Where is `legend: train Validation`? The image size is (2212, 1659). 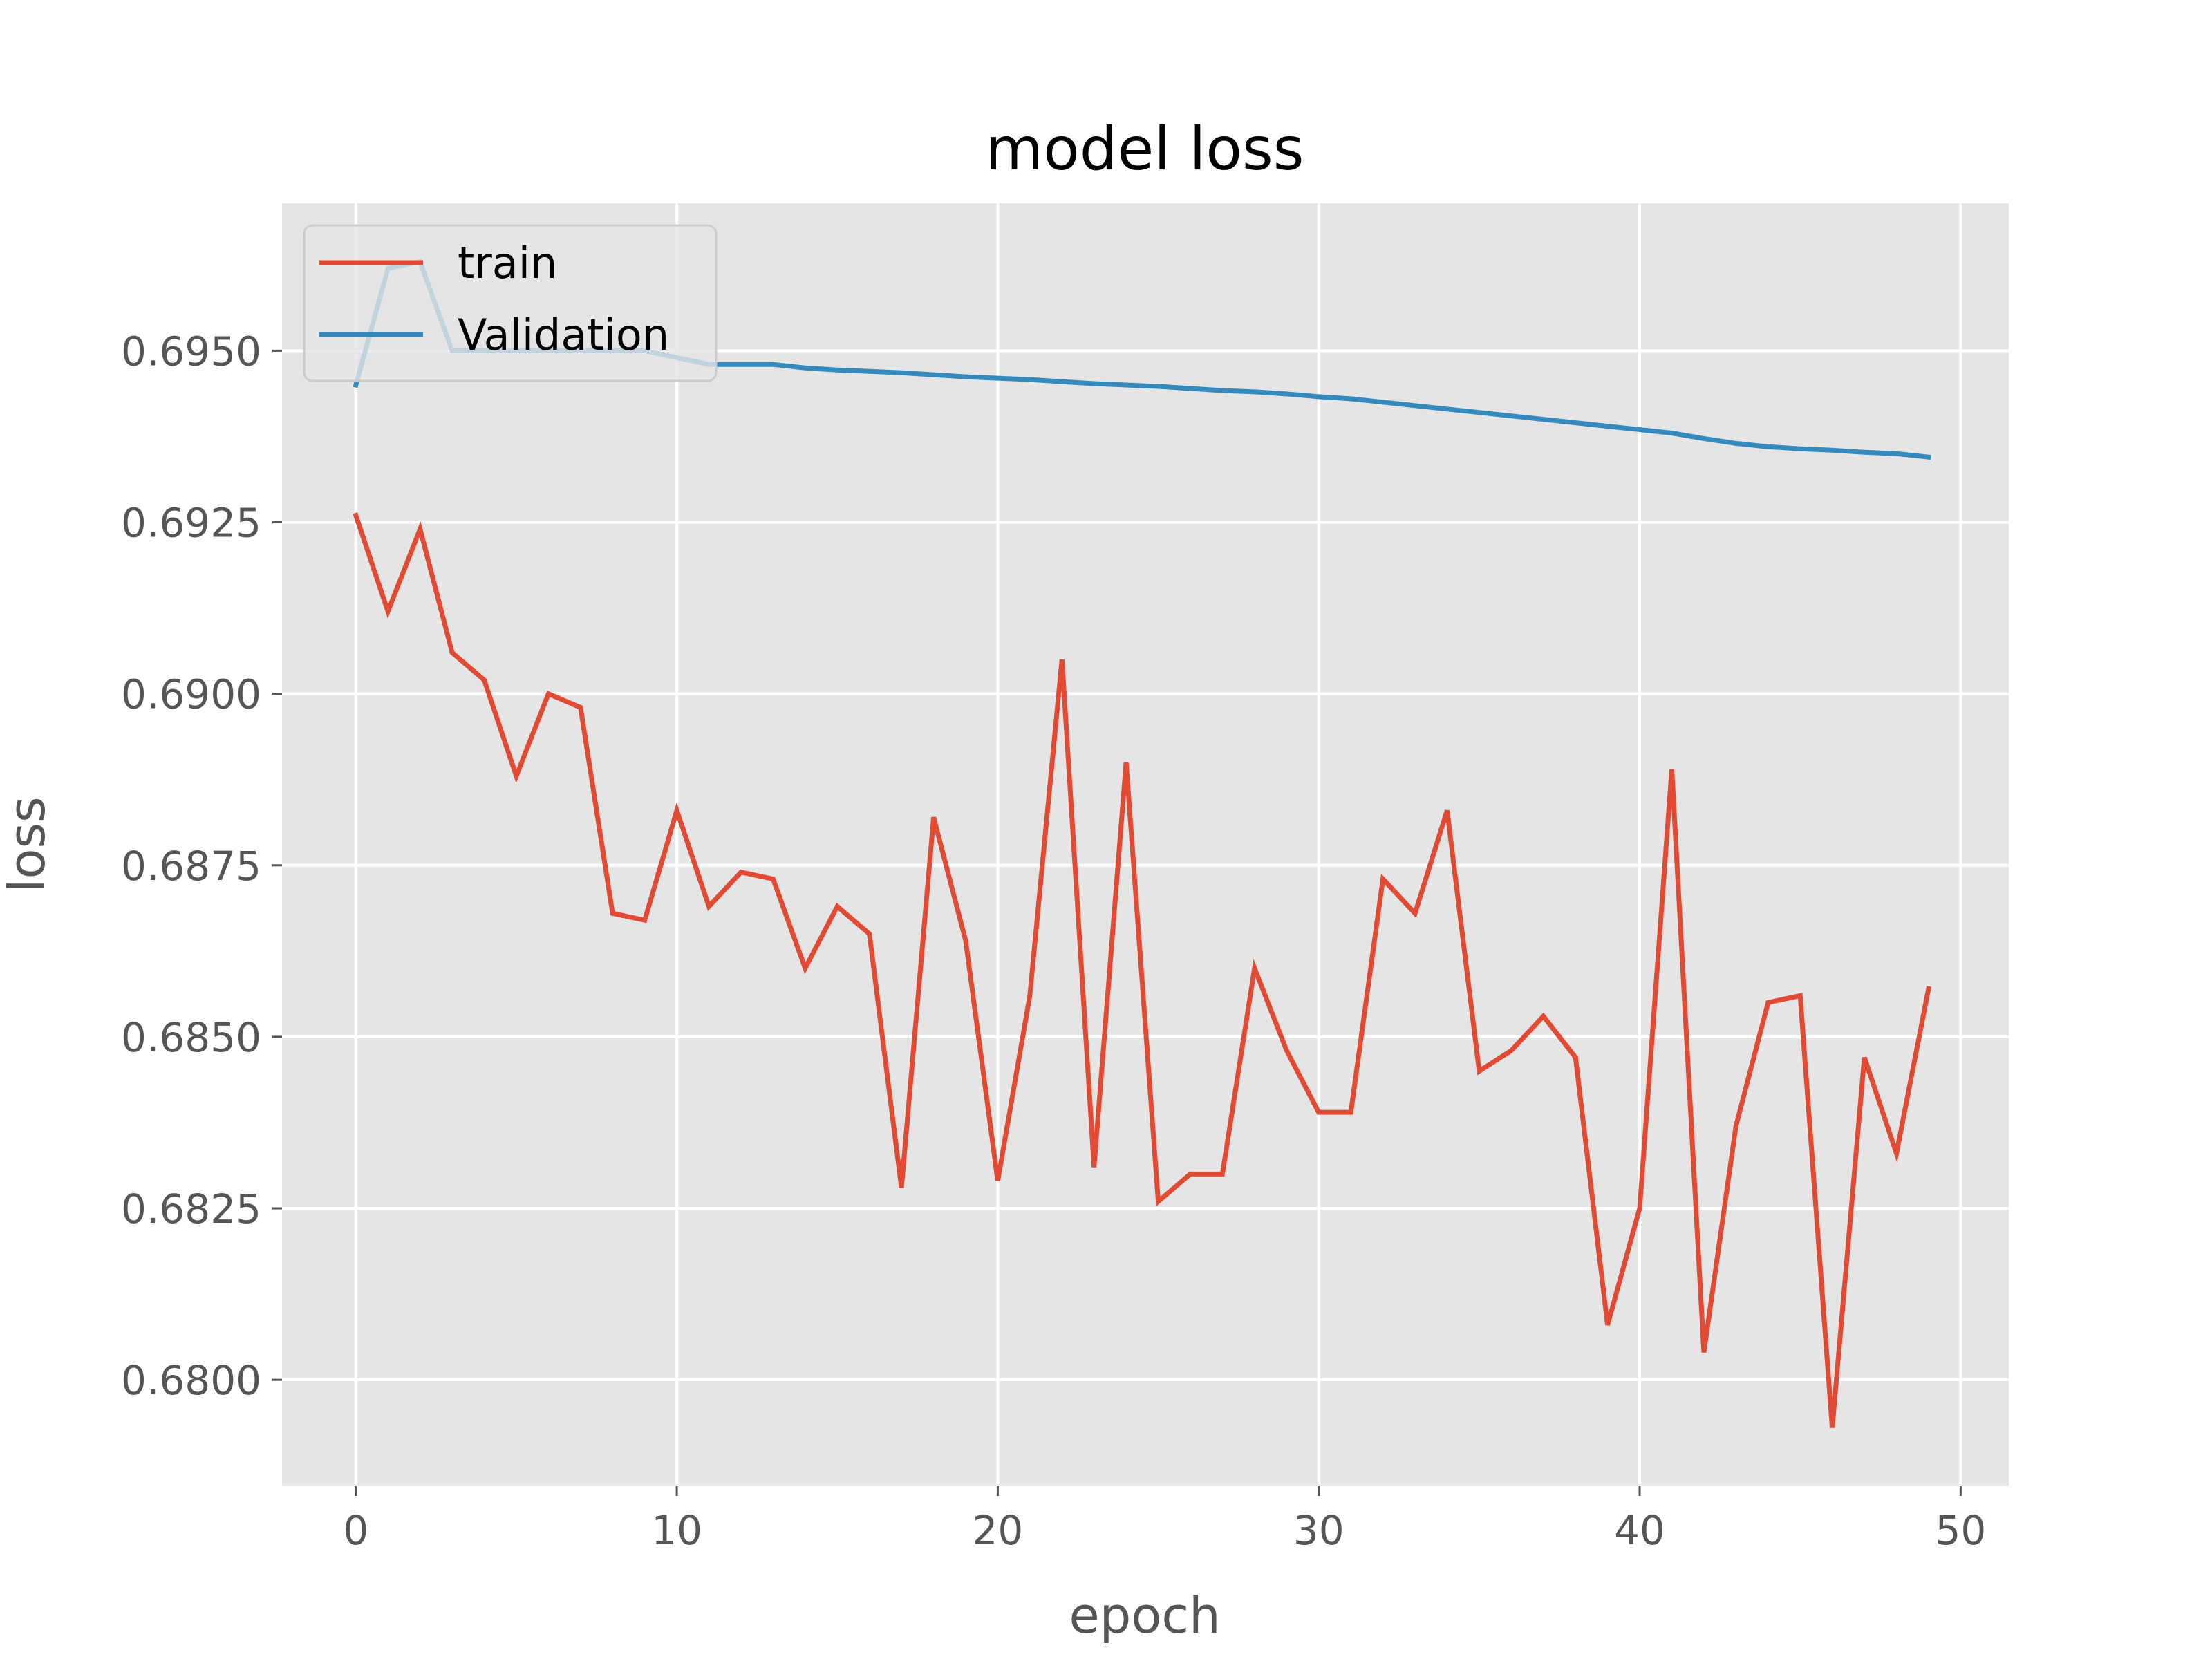
legend: train Validation is located at coordinates (510, 303).